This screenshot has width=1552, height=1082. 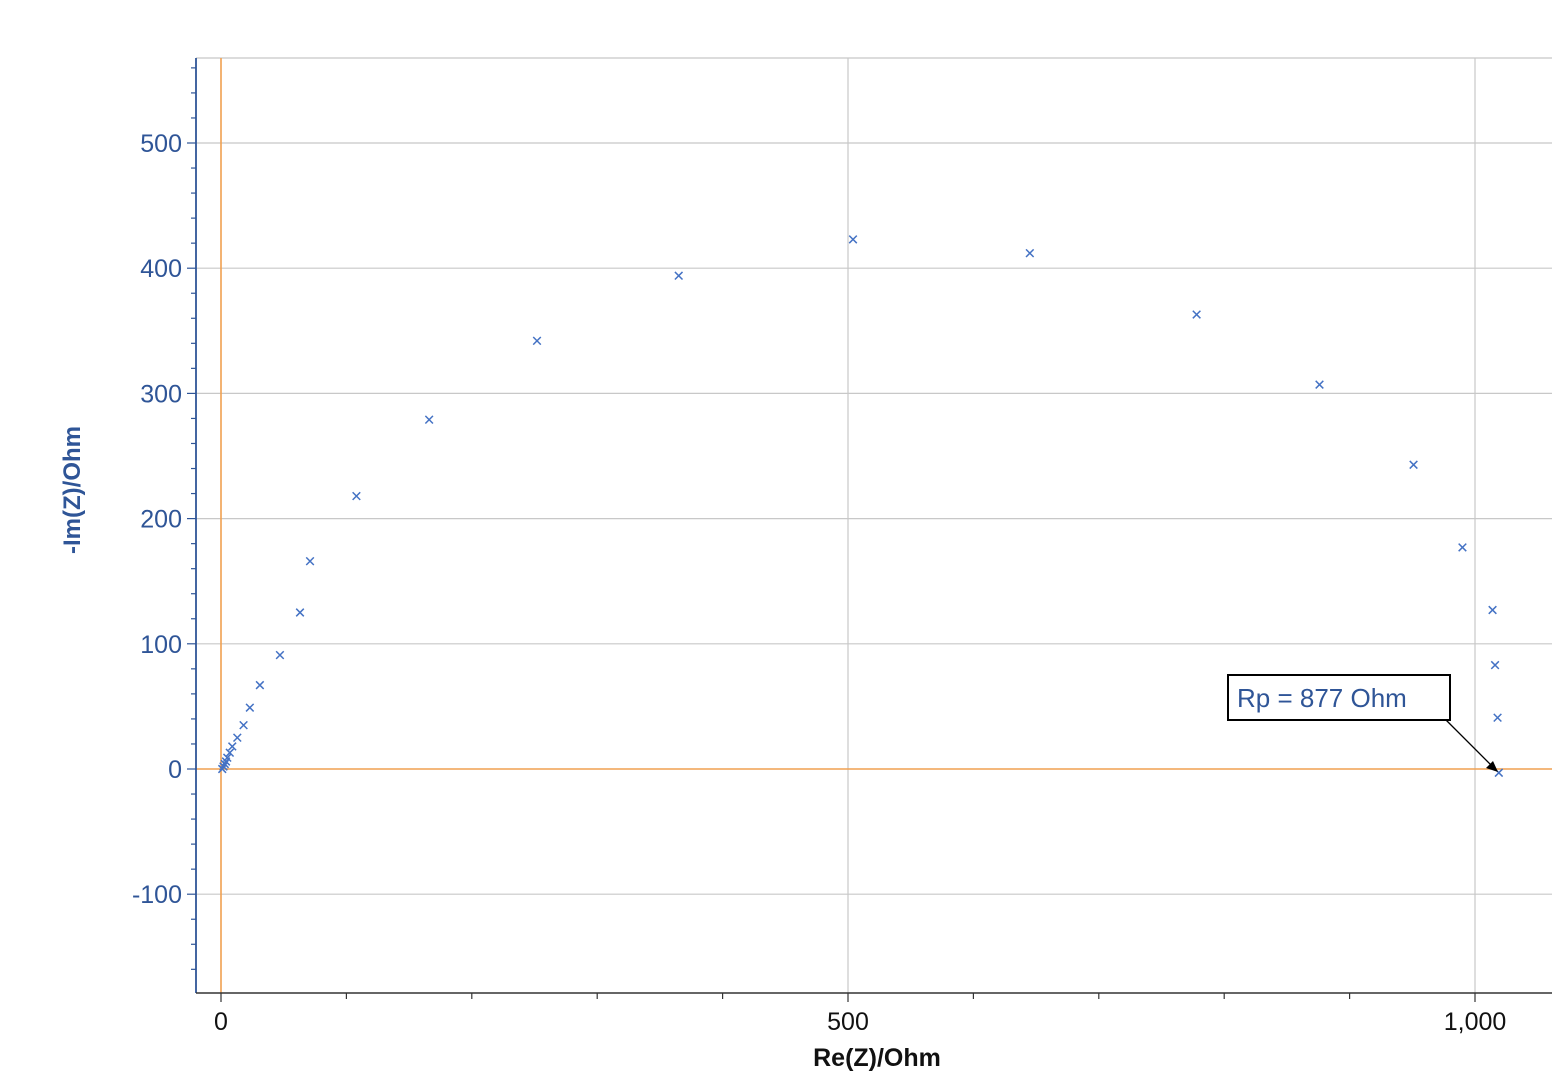 I want to click on y-tick-label: 100, so click(x=161, y=645).